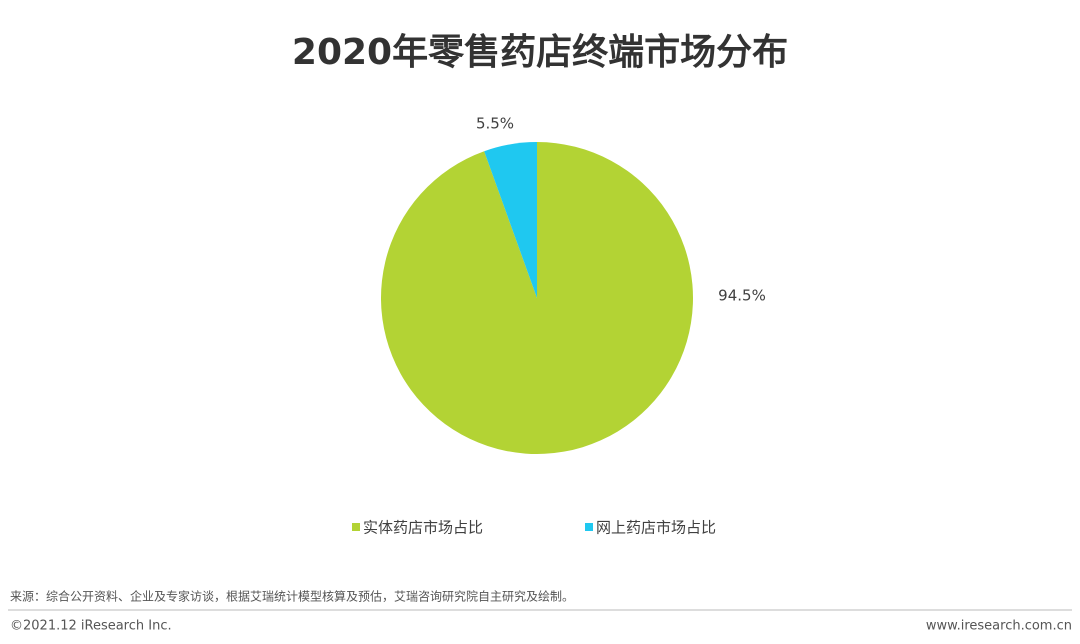 This screenshot has width=1080, height=644. What do you see at coordinates (742, 296) in the screenshot?
I see `data-label: 94.5%` at bounding box center [742, 296].